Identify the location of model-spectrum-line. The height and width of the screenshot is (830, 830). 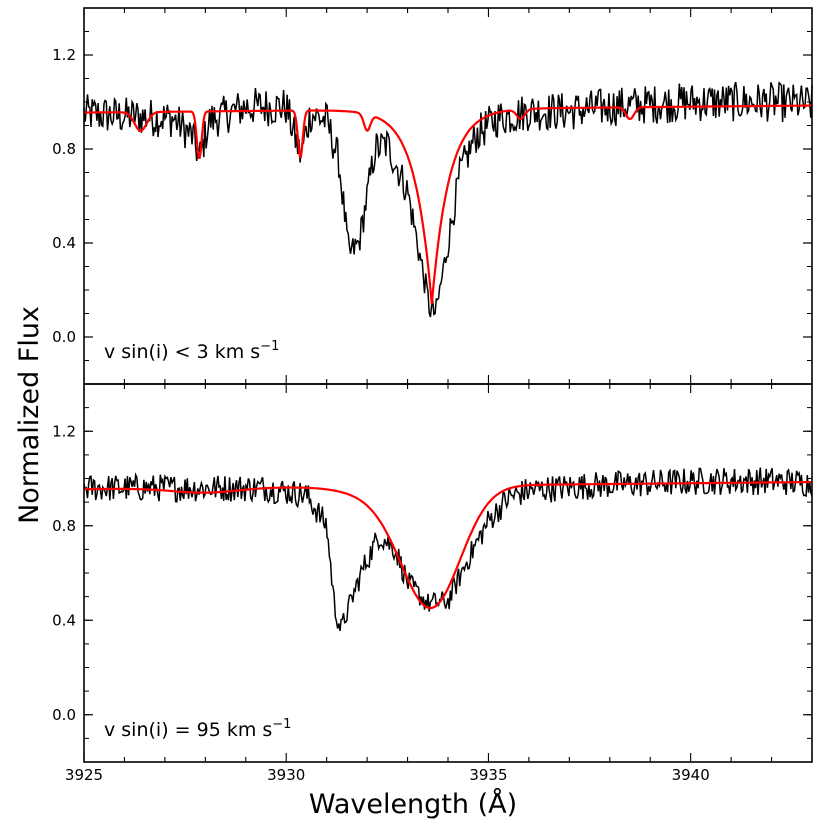
(448, 545).